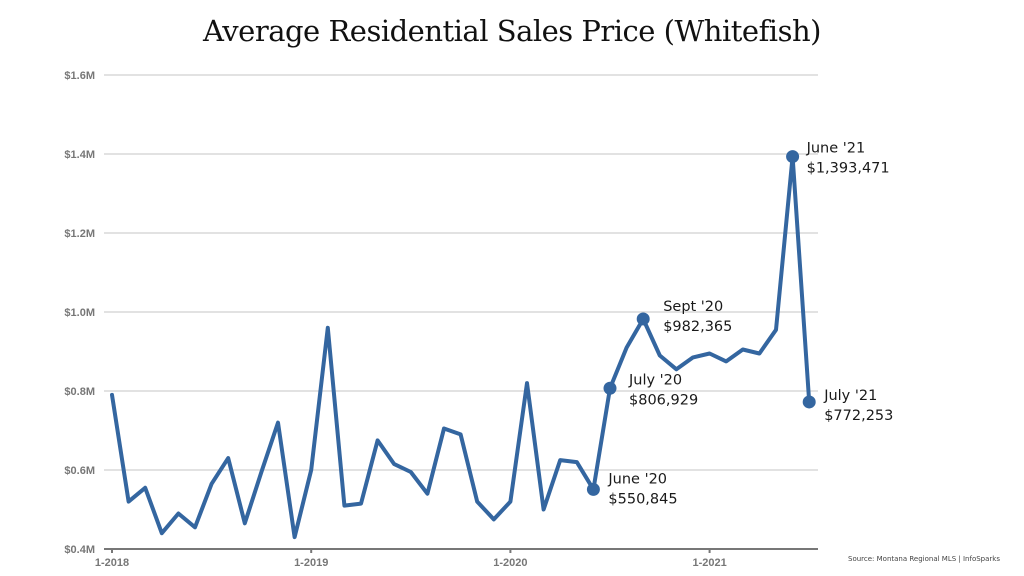  Describe the element at coordinates (663, 400) in the screenshot. I see `annotation-value-label: $806,929` at that location.